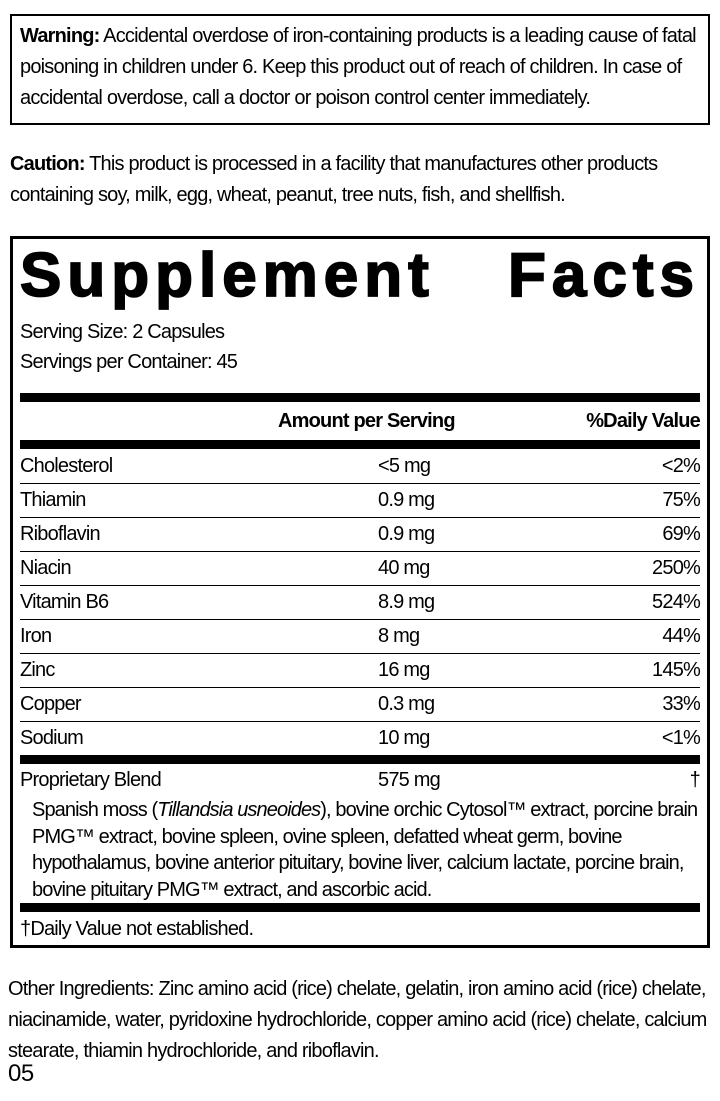 The image size is (720, 1101). What do you see at coordinates (360, 568) in the screenshot?
I see `nutrient-row-niacin: Niacin 40 mg 250%` at bounding box center [360, 568].